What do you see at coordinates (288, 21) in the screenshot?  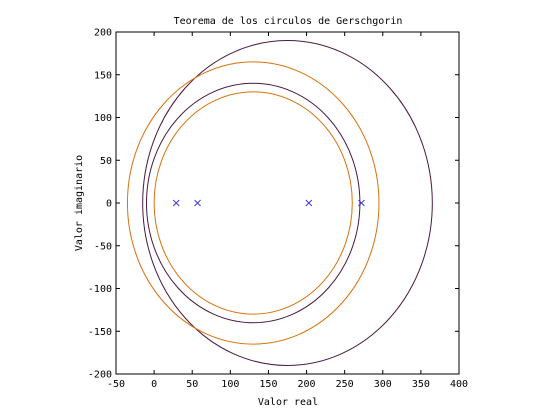 I see `chart-title: Teorema de los circulos de Gerschgorin` at bounding box center [288, 21].